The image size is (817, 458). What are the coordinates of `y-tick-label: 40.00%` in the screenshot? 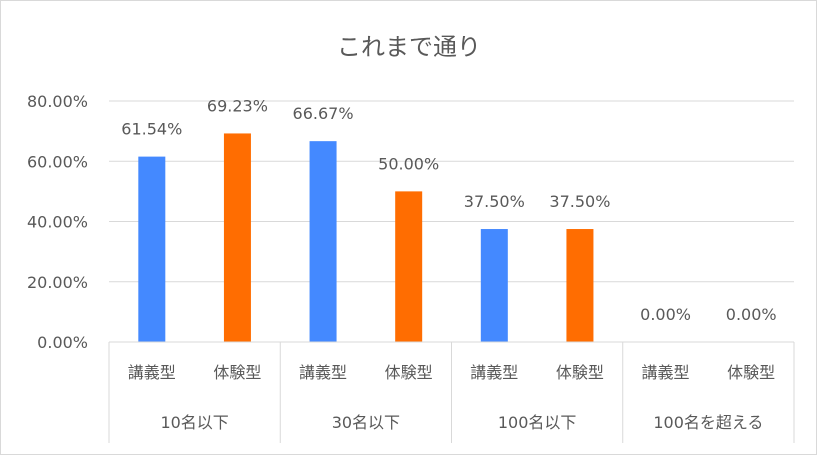 It's located at (57, 222).